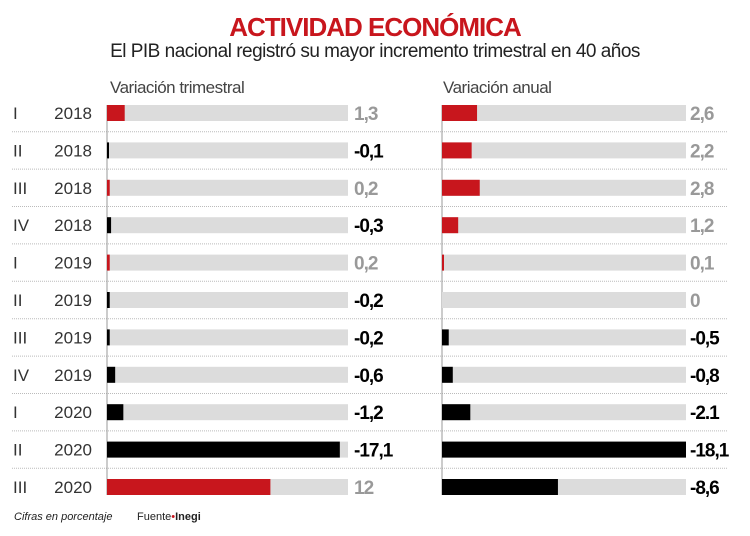  Describe the element at coordinates (368, 413) in the screenshot. I see `data-label: -1,2` at that location.